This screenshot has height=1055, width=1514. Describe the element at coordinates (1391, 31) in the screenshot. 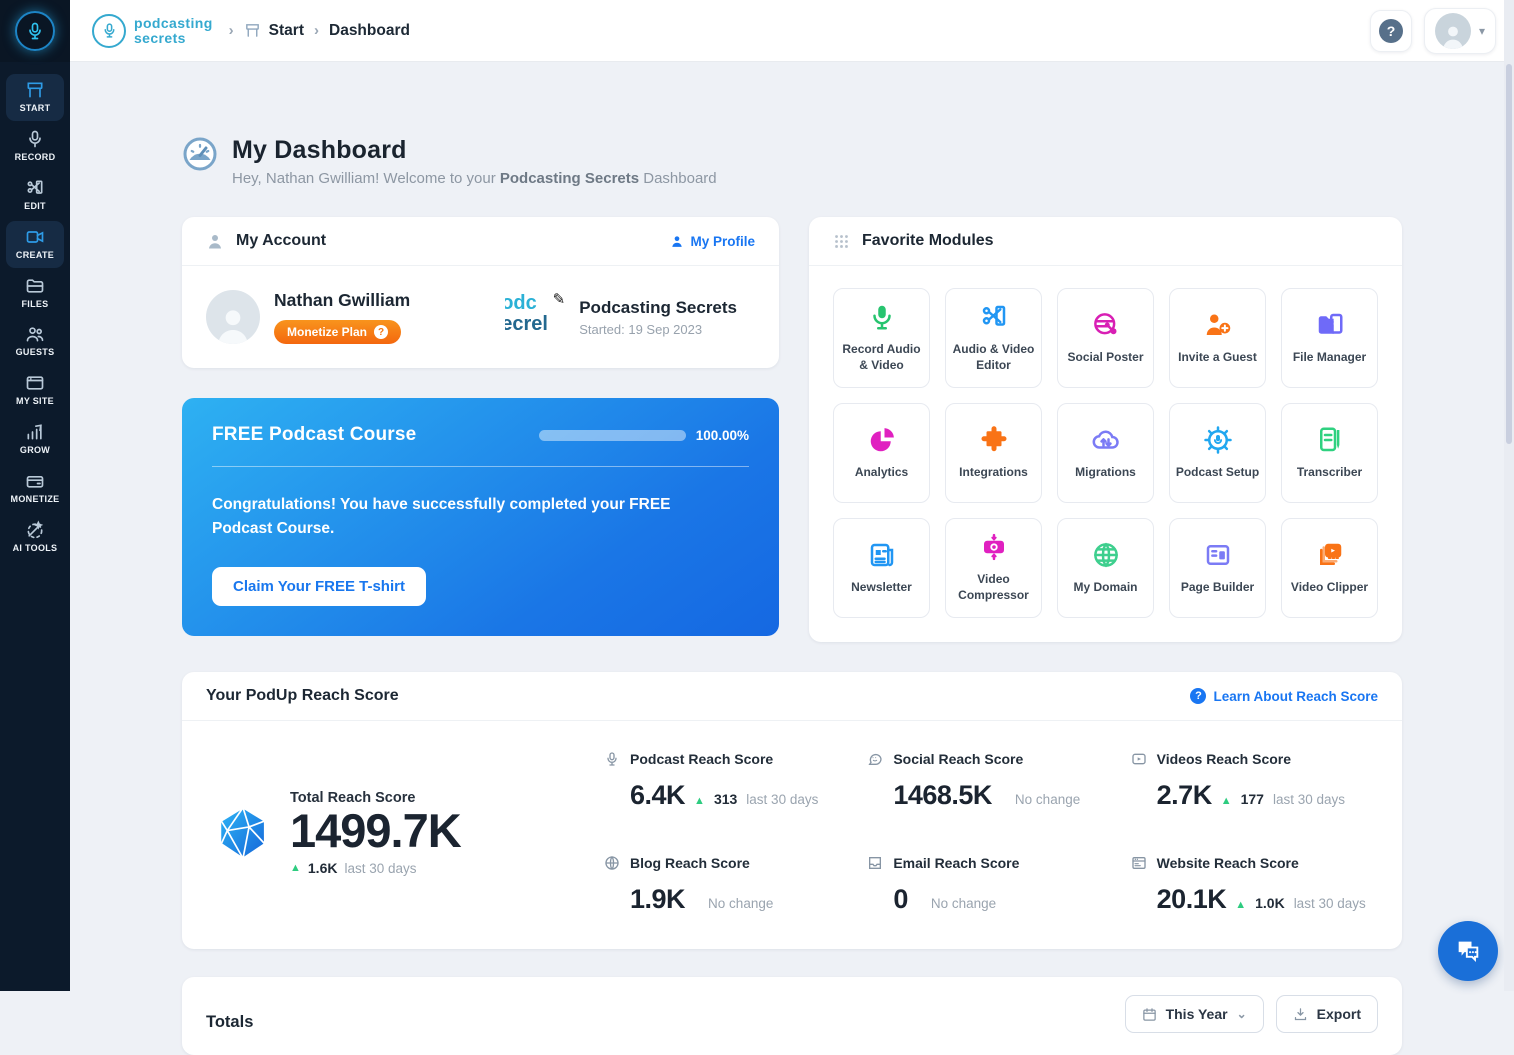

I see `help-button: ?` at that location.